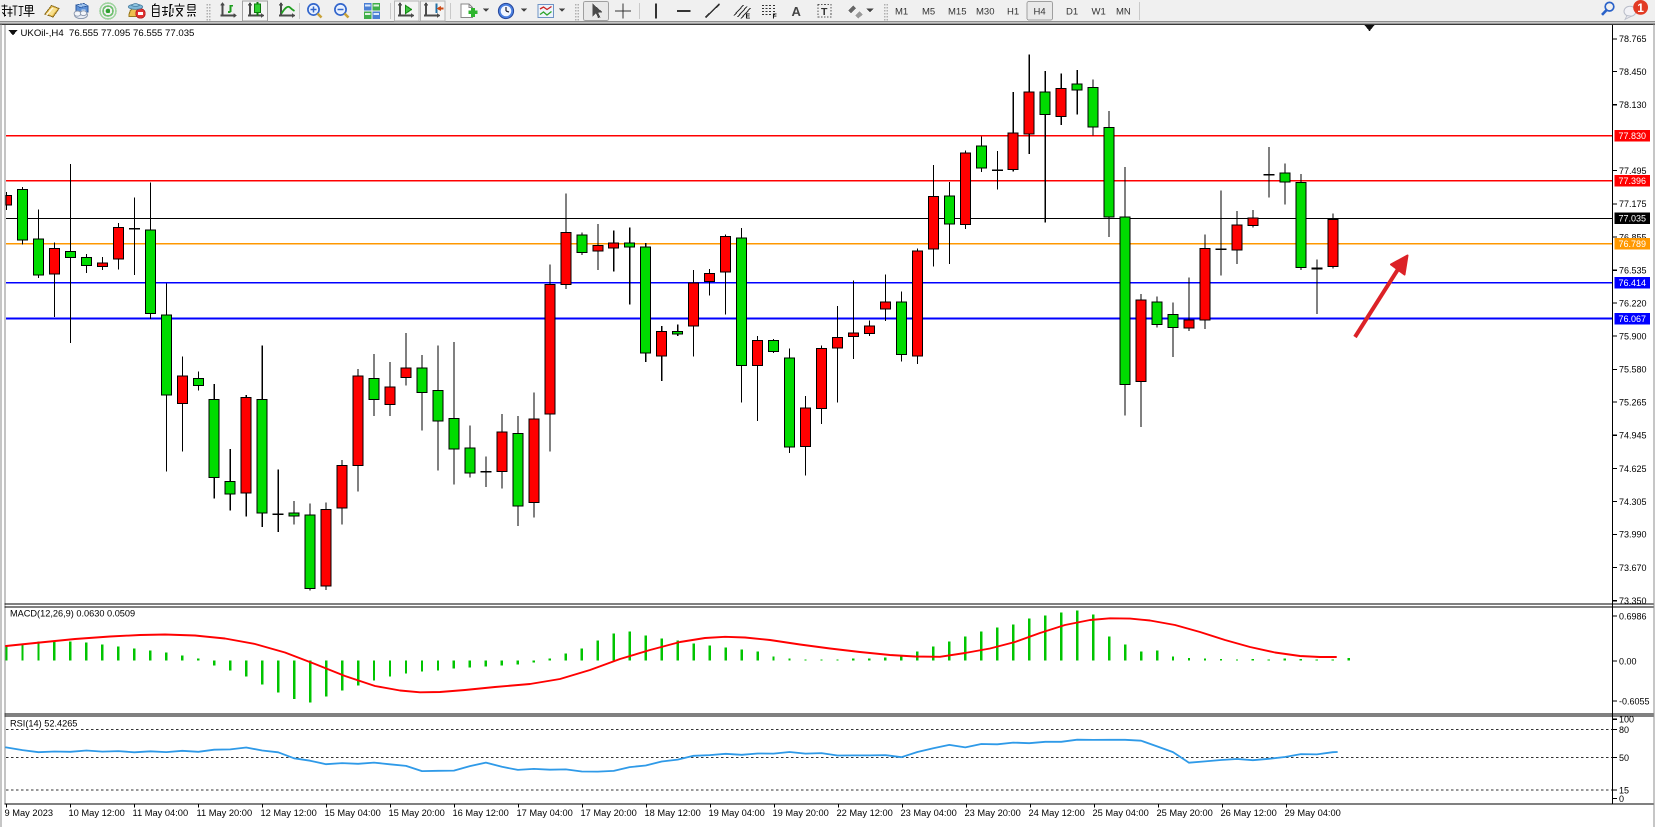  Describe the element at coordinates (1633, 469) in the screenshot. I see `svg-text: 74.625` at that location.